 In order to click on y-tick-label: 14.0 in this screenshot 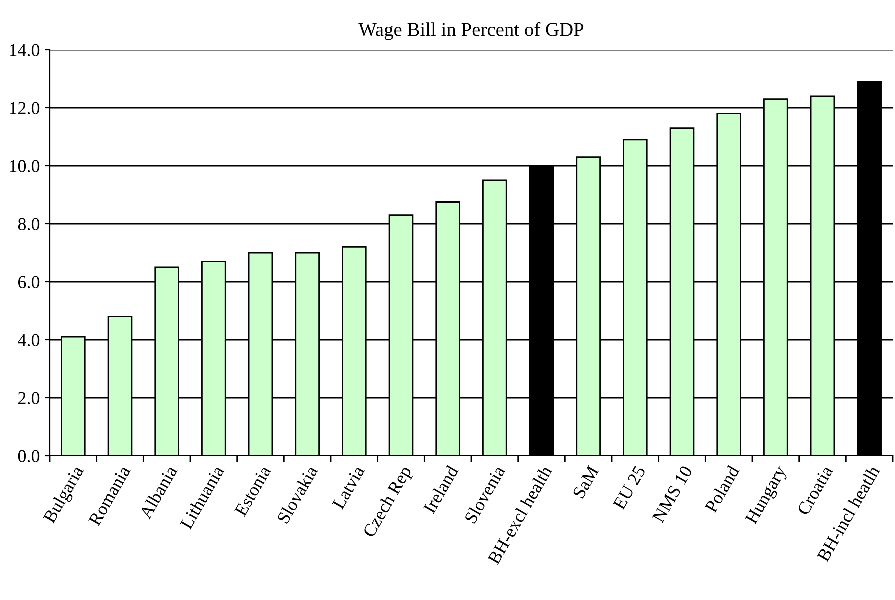, I will do `click(25, 50)`.